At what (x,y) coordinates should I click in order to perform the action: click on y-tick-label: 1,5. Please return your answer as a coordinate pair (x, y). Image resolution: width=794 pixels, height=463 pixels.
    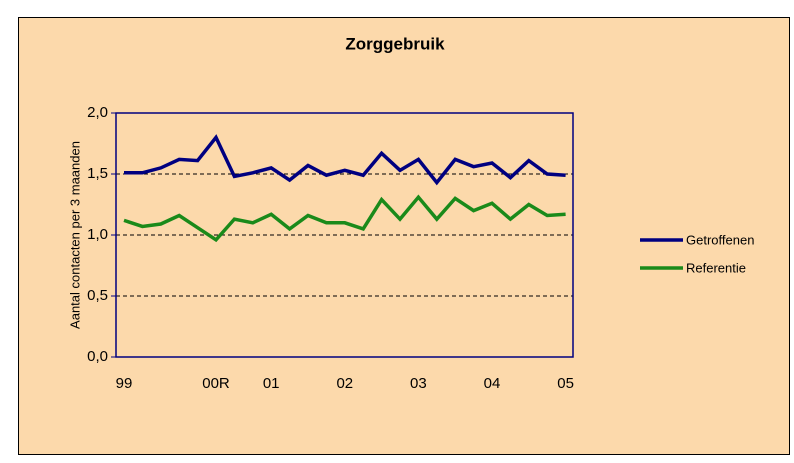
    Looking at the image, I should click on (97, 173).